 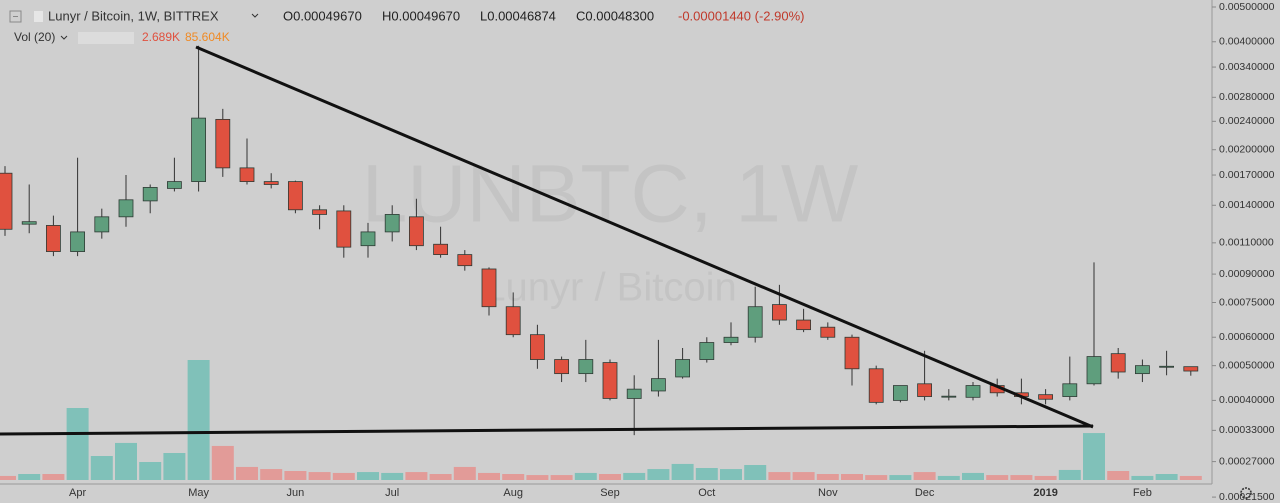 What do you see at coordinates (1247, 150) in the screenshot?
I see `y-tick-label: 0.00200000` at bounding box center [1247, 150].